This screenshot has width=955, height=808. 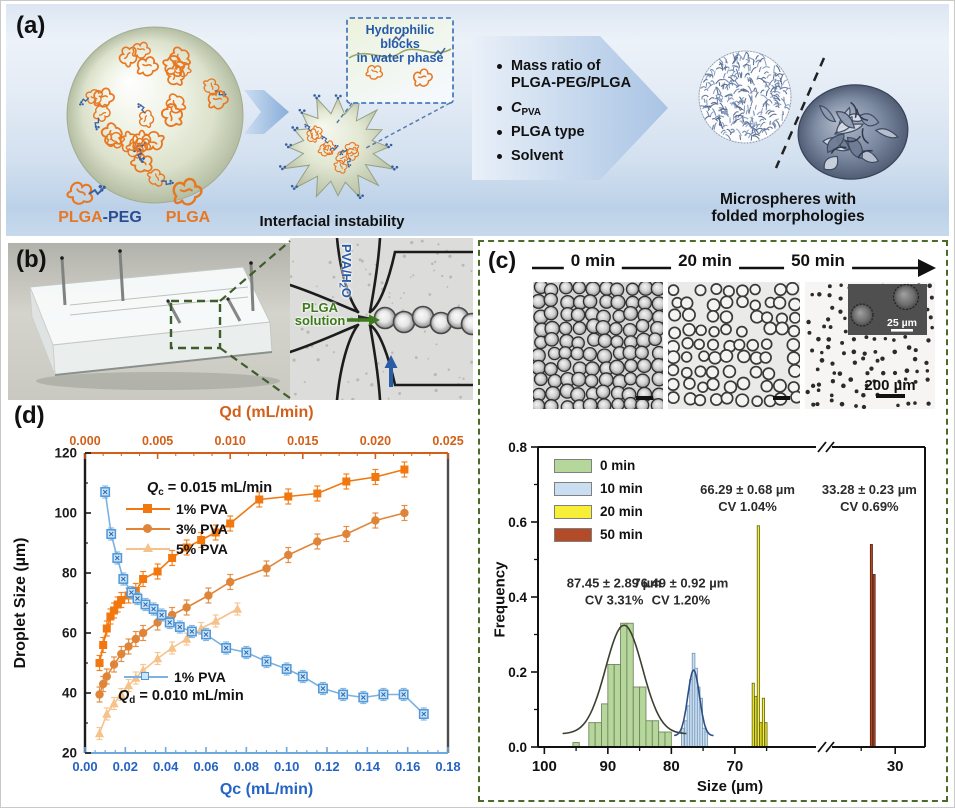 What do you see at coordinates (735, 766) in the screenshot?
I see `svg-text: 70` at bounding box center [735, 766].